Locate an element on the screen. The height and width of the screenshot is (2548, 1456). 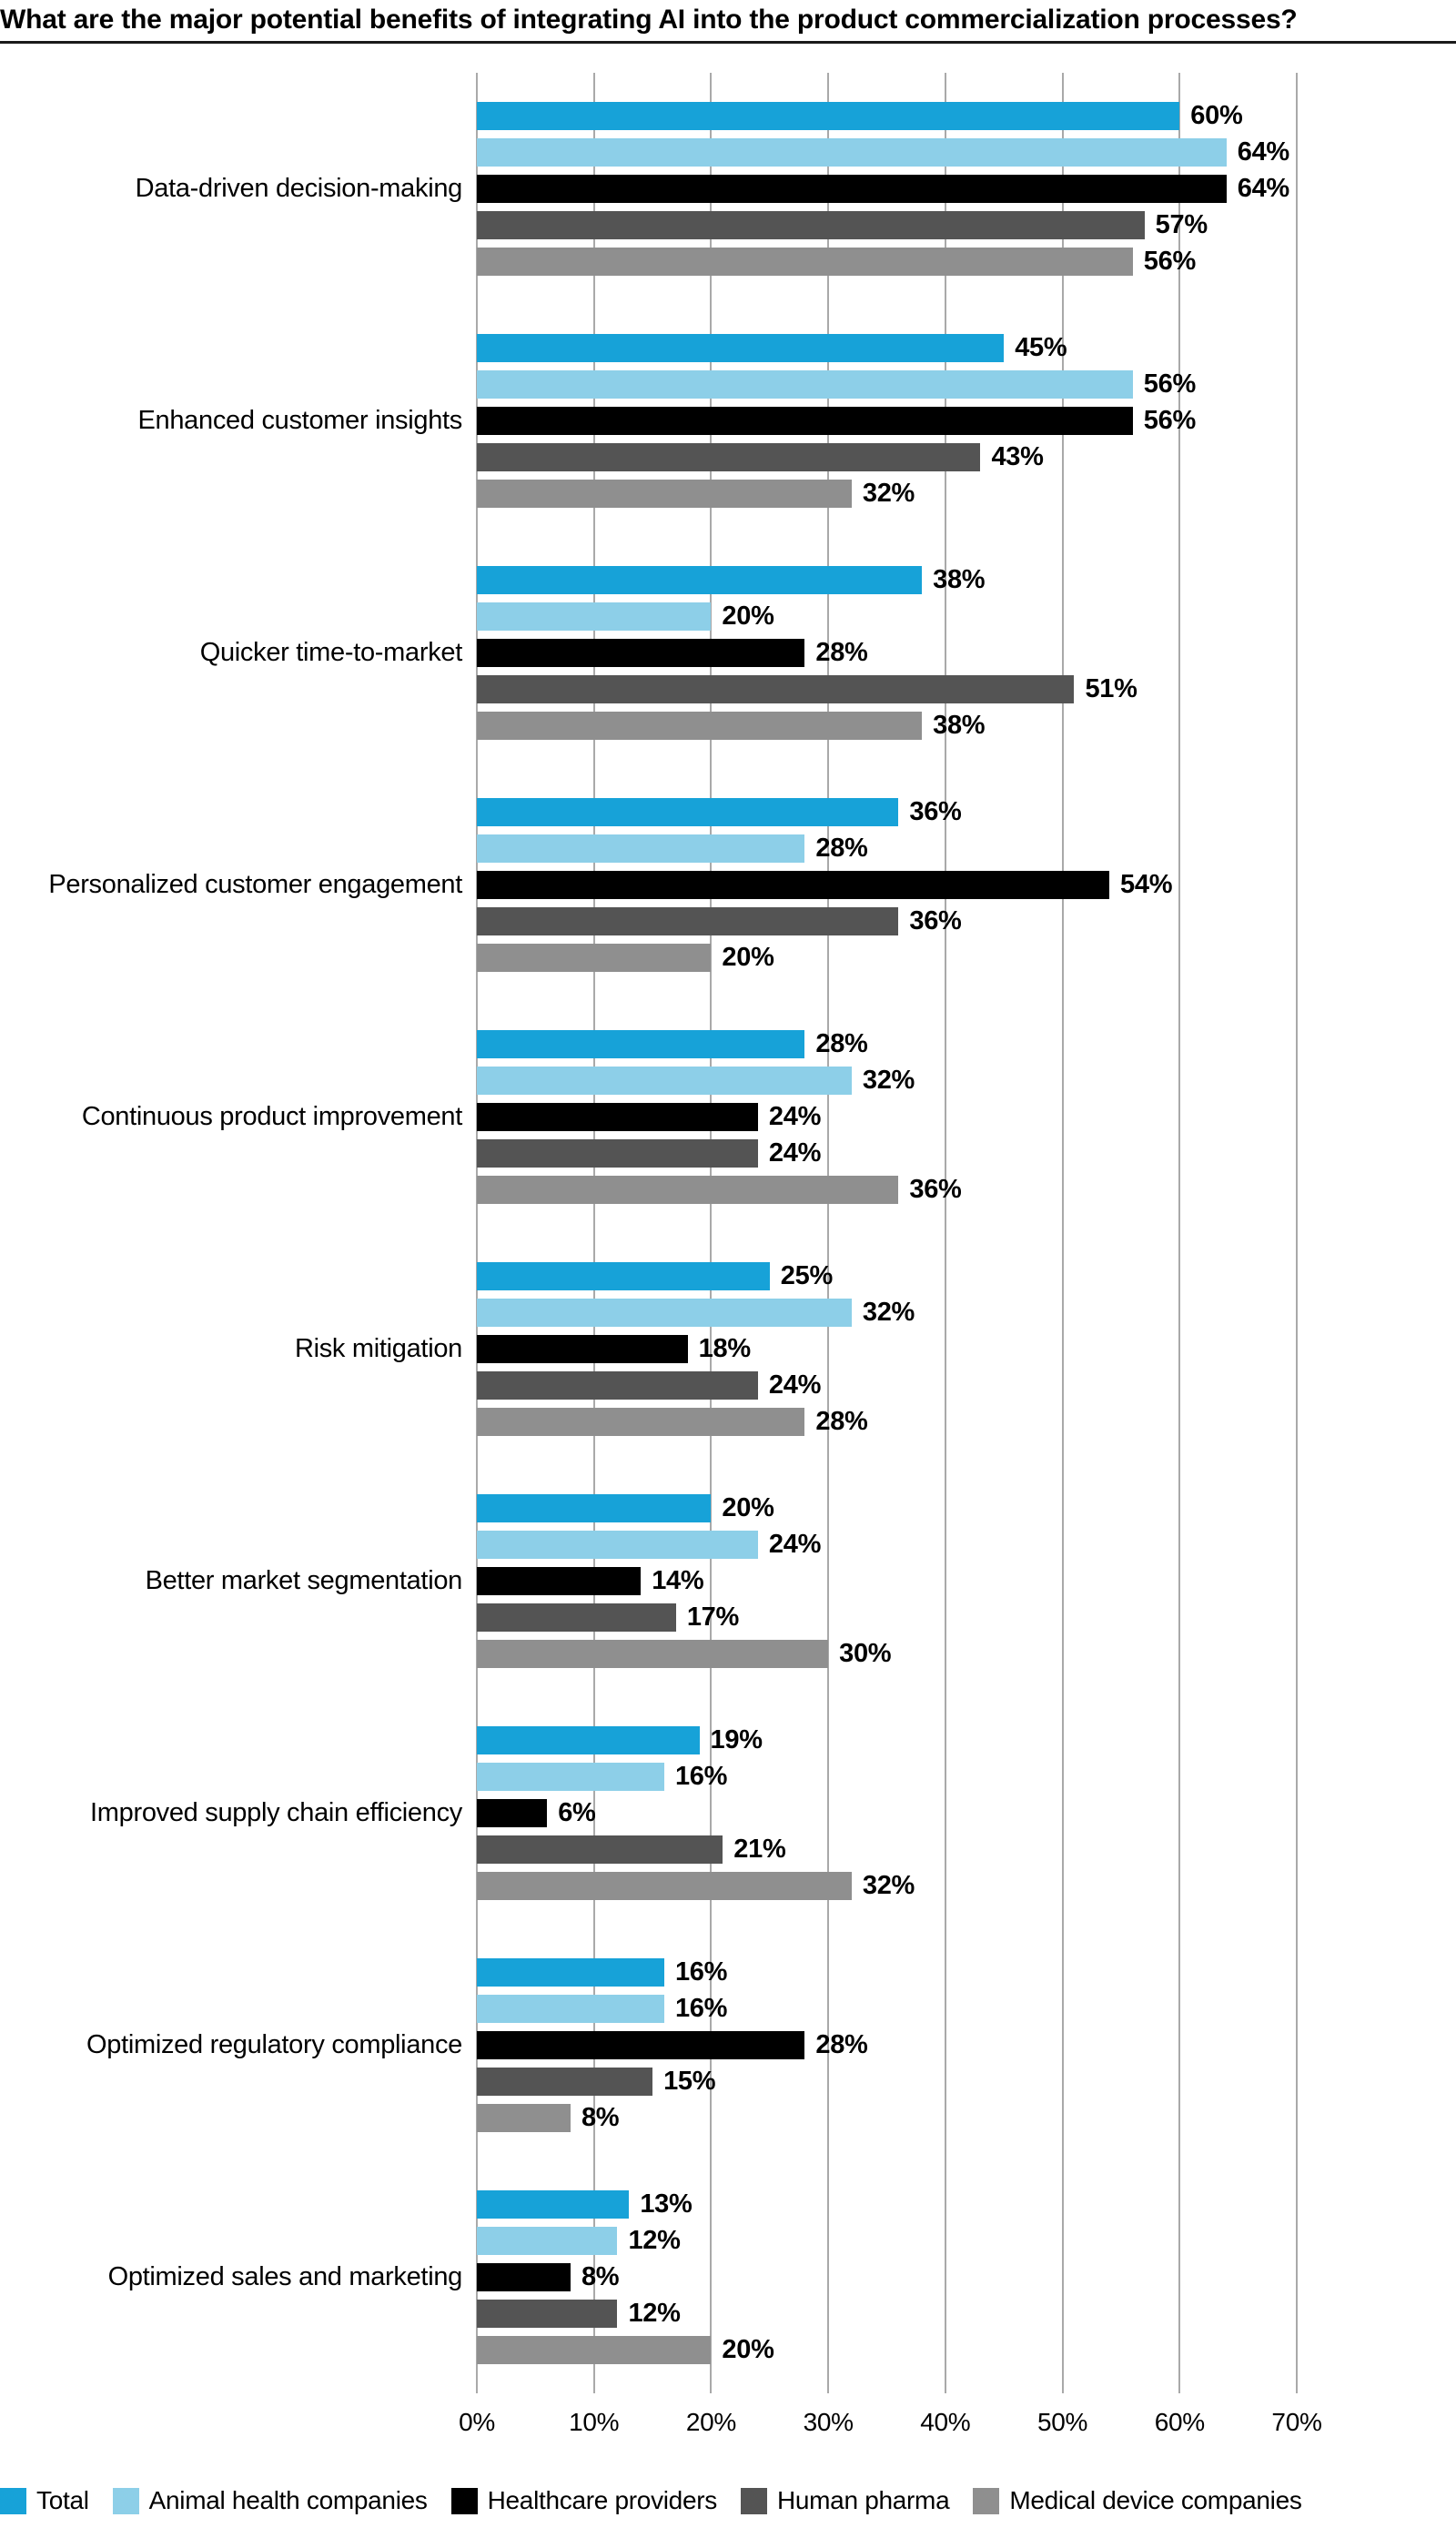
bar-row: 21% is located at coordinates (887, 1850).